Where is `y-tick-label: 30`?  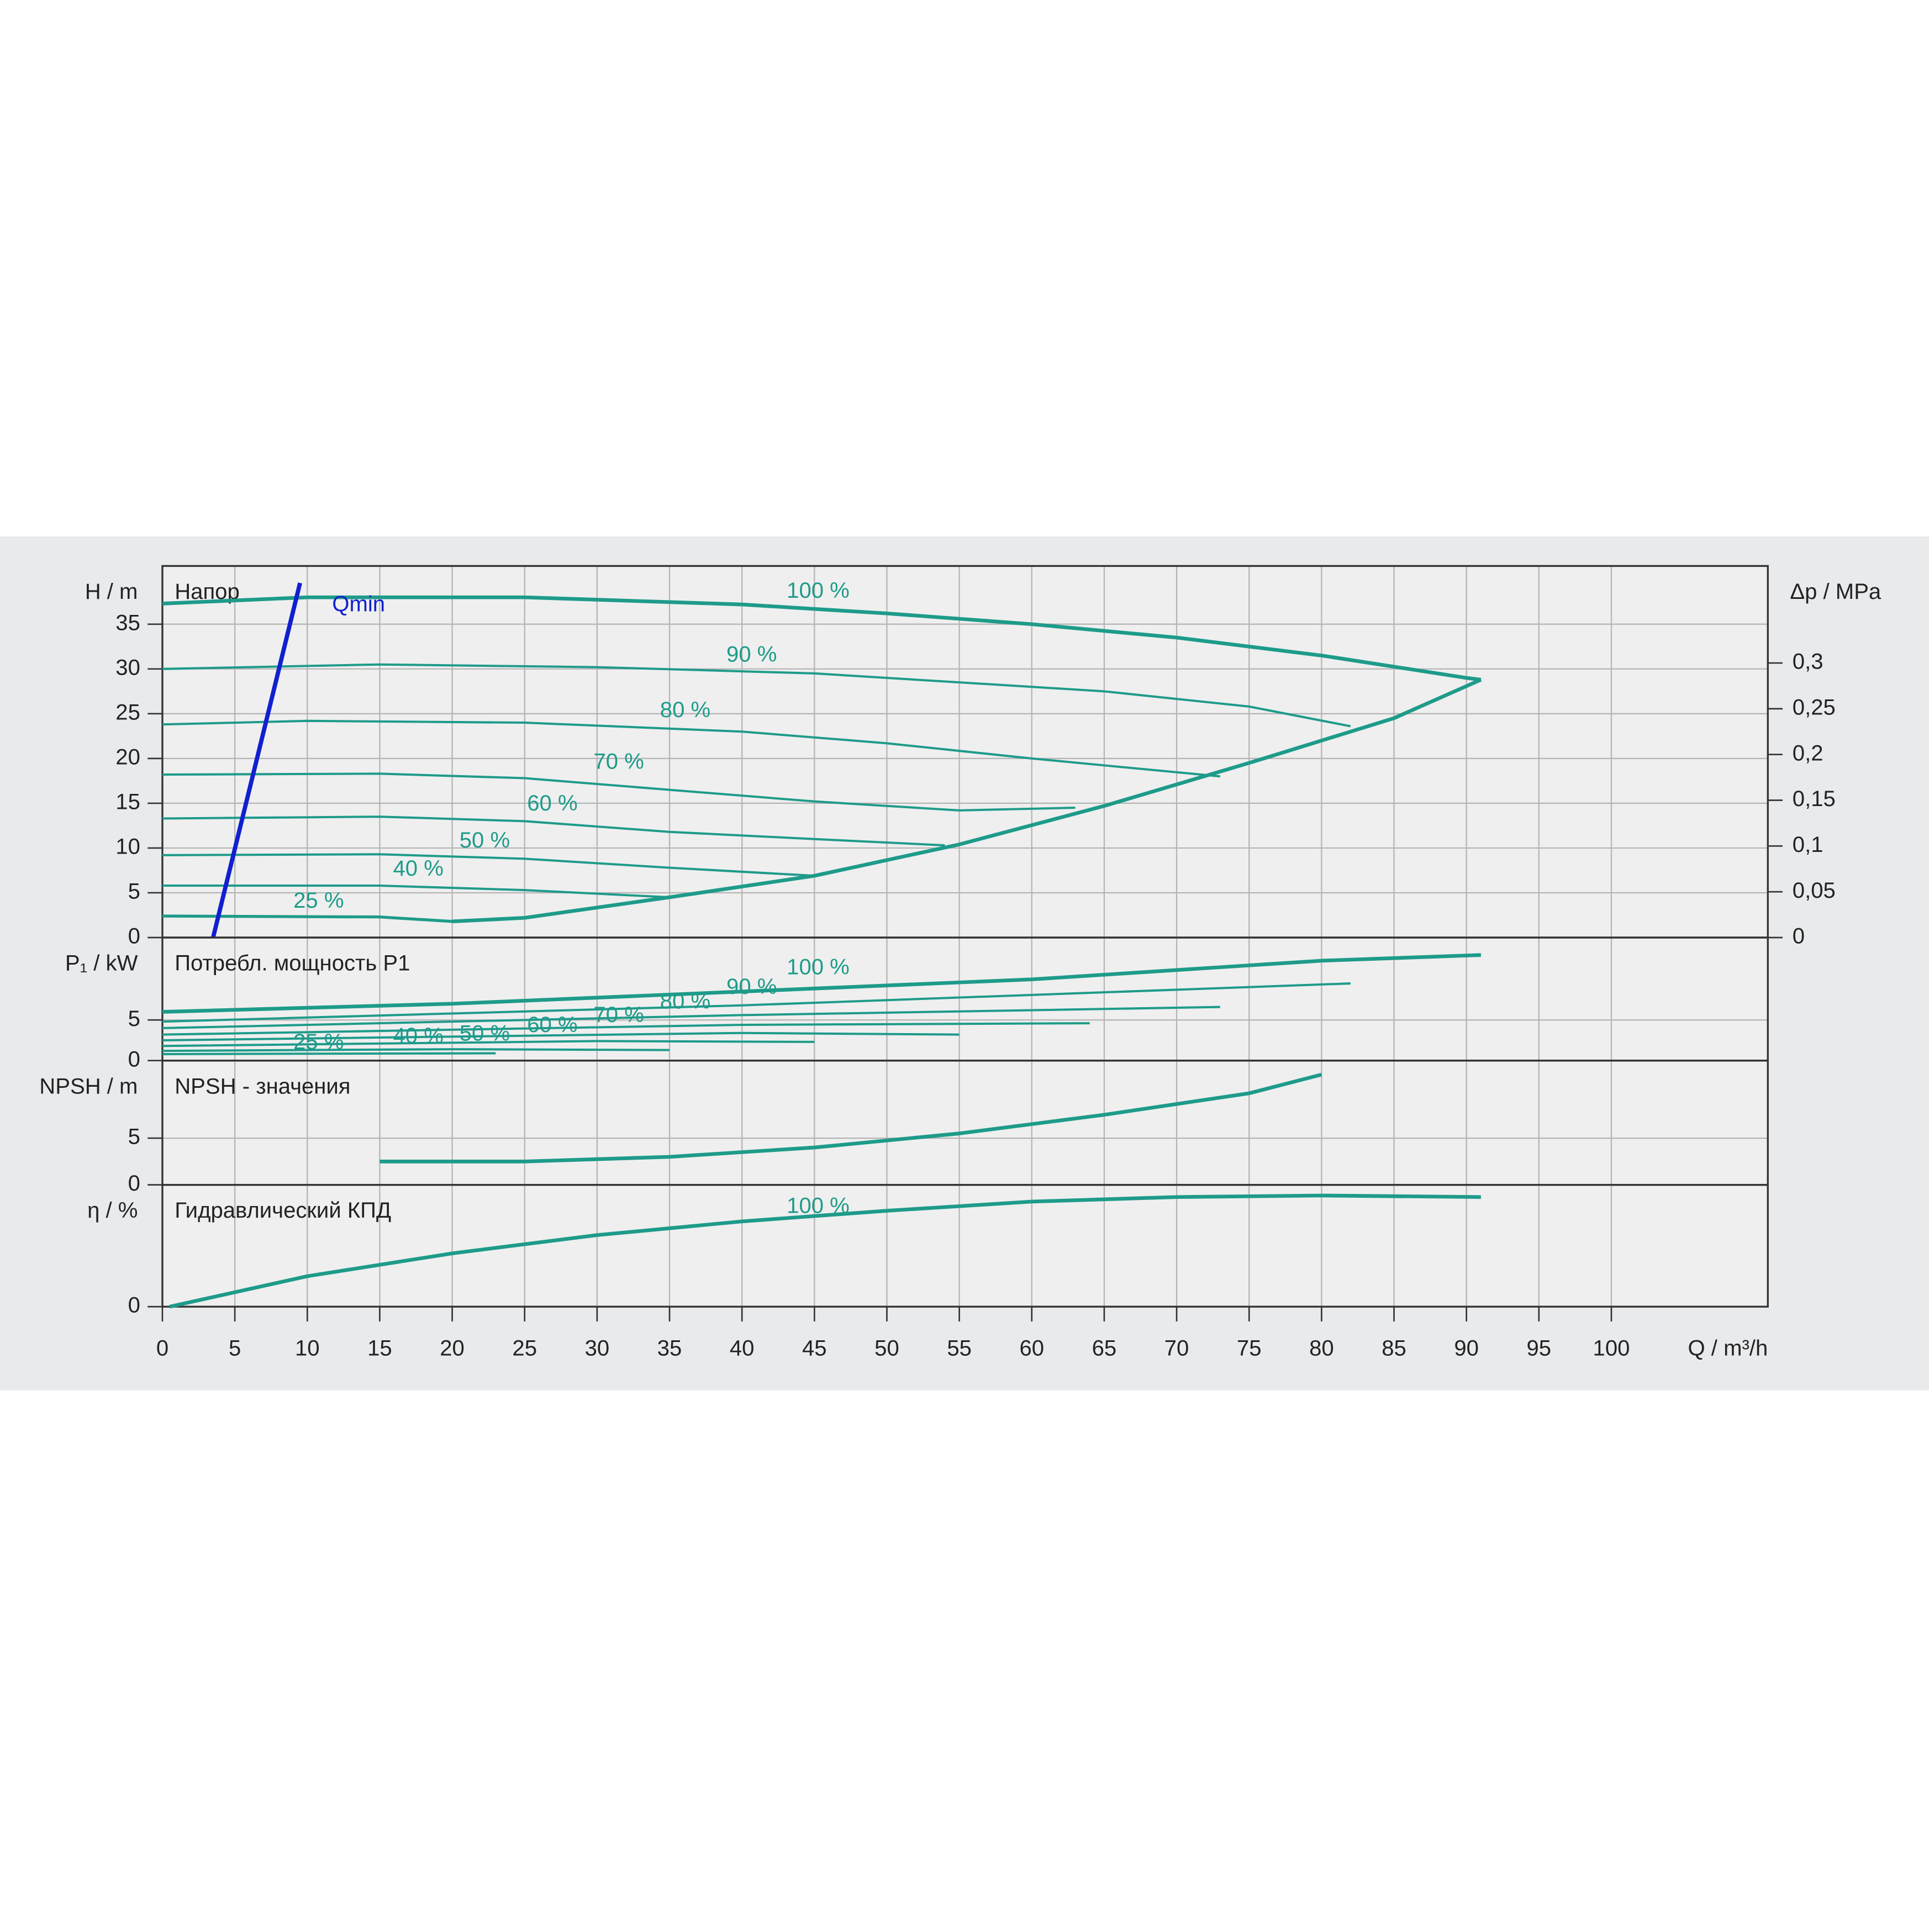
y-tick-label: 30 is located at coordinates (128, 668).